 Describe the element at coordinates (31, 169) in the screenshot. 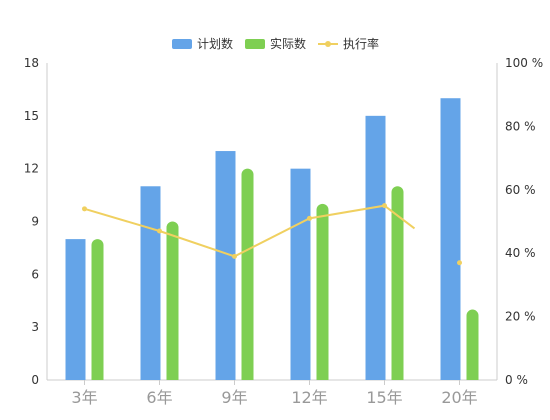

I see `y-left-tick-label: 12` at that location.